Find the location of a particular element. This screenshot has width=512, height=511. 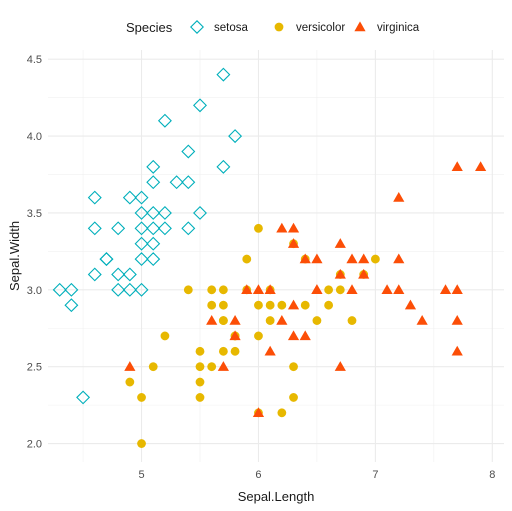

y-tick-label: 2.5 is located at coordinates (34, 368).